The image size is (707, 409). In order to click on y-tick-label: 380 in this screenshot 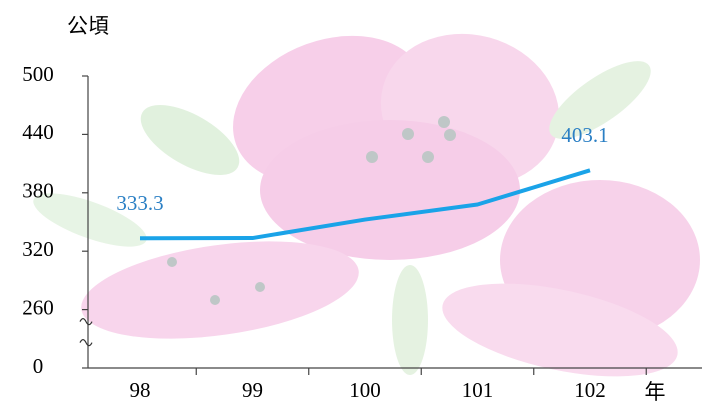, I will do `click(38, 191)`.